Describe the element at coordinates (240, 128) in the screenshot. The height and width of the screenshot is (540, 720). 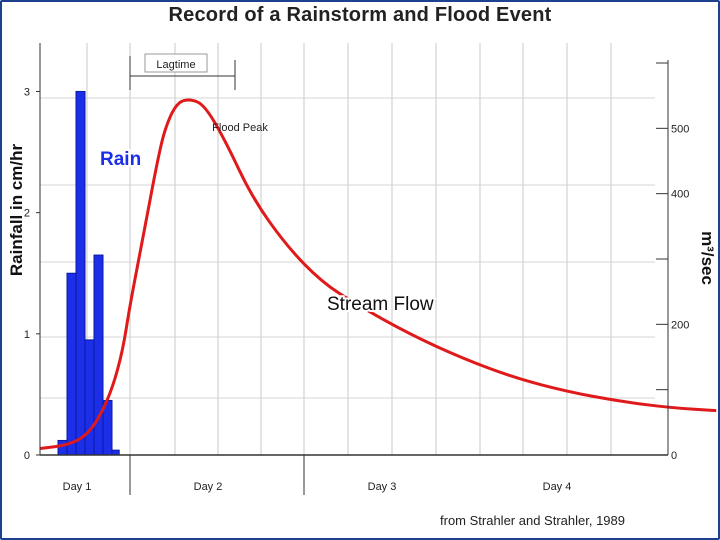
I see `flood-peak-label: Flood Peak` at that location.